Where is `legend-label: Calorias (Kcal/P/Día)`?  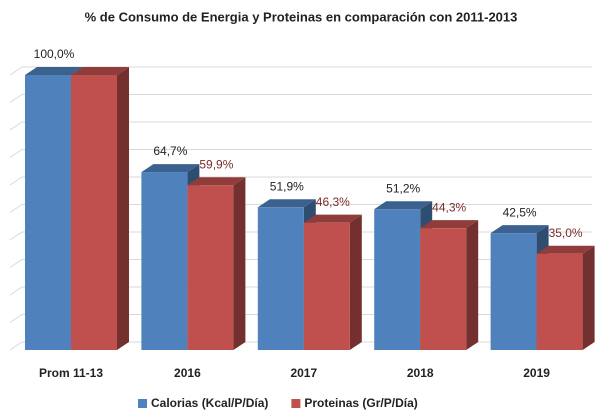 legend-label: Calorias (Kcal/P/Día) is located at coordinates (209, 403).